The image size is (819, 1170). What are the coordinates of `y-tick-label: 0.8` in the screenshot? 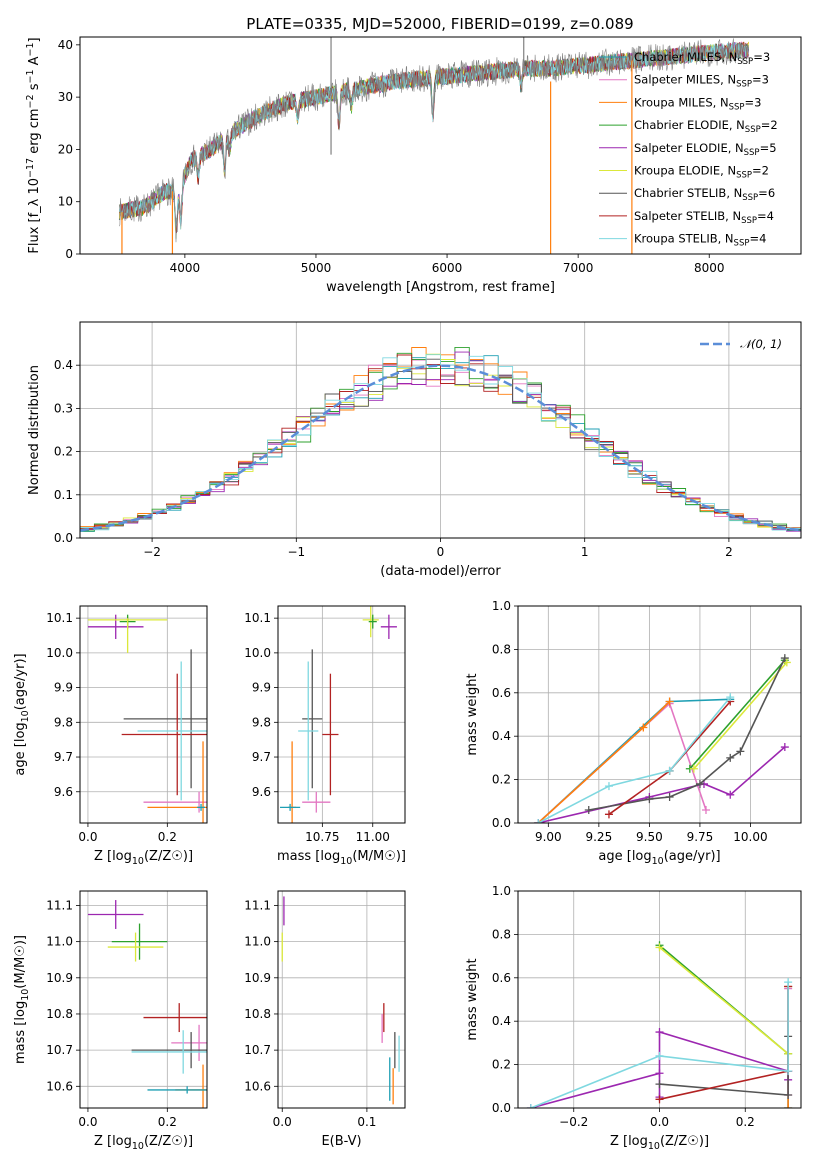 It's located at (501, 934).